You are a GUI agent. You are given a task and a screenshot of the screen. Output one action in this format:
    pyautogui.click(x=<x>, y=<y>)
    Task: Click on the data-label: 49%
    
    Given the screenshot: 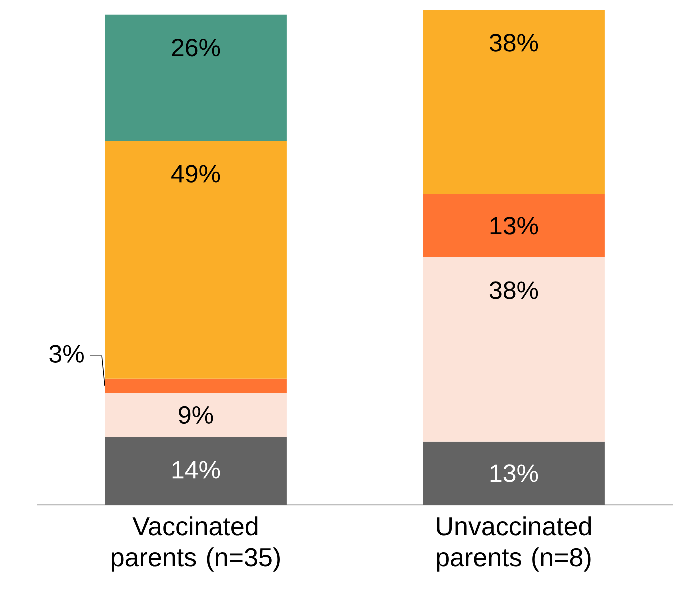 What is the action you would take?
    pyautogui.click(x=196, y=174)
    